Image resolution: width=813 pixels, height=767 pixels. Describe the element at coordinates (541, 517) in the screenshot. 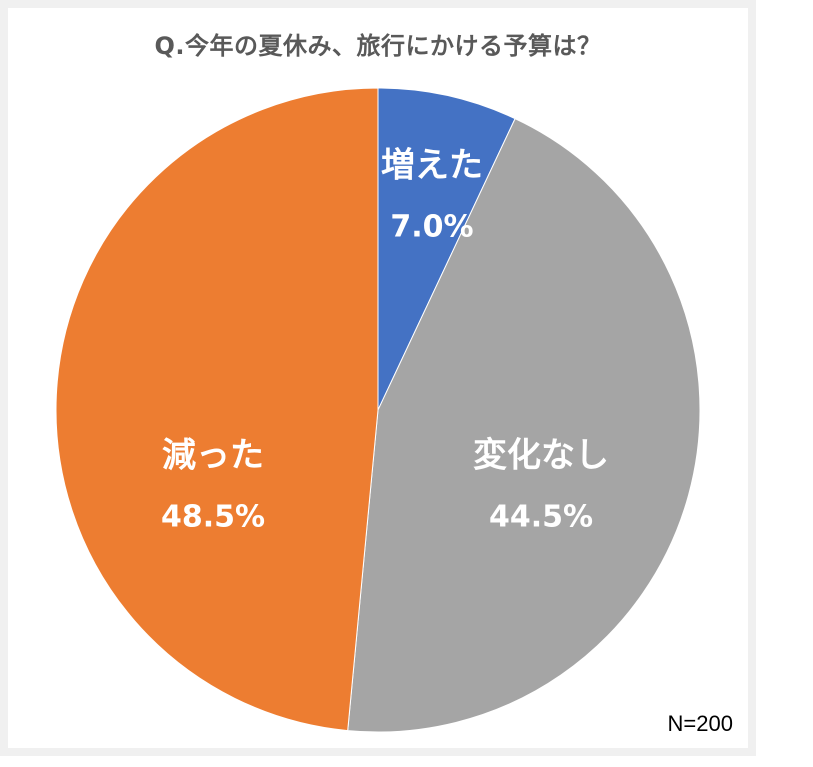

I see `slice-value-unchanged: 44.5%` at that location.